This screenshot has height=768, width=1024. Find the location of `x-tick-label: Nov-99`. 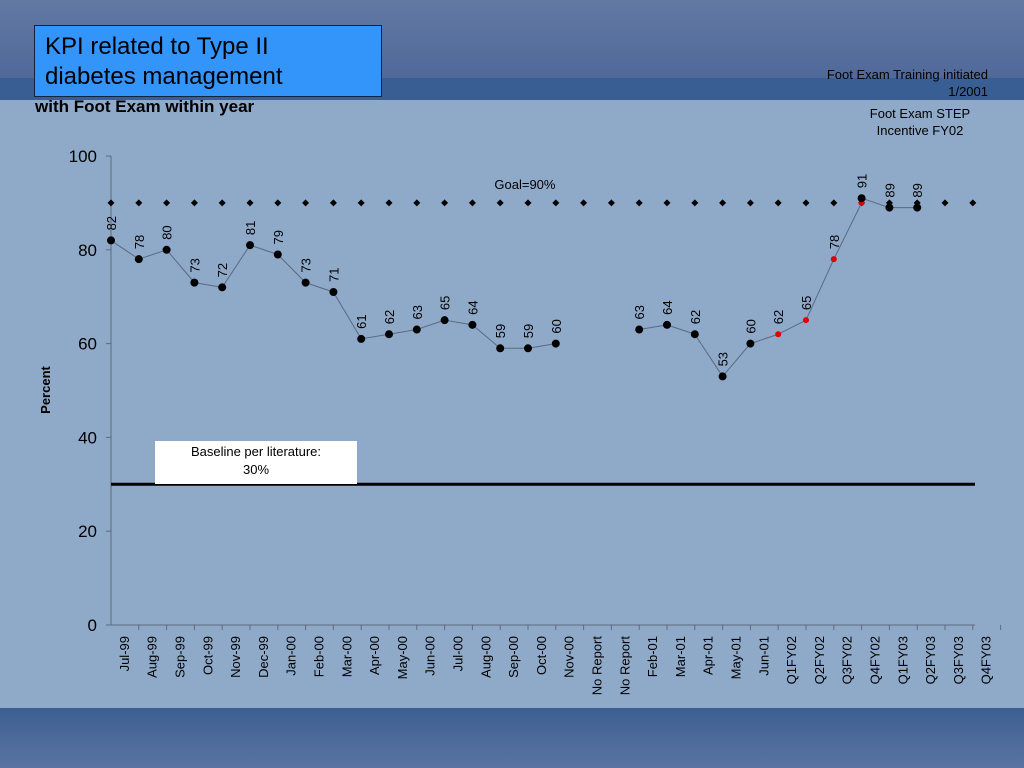

x-tick-label: Nov-99 is located at coordinates (235, 657).